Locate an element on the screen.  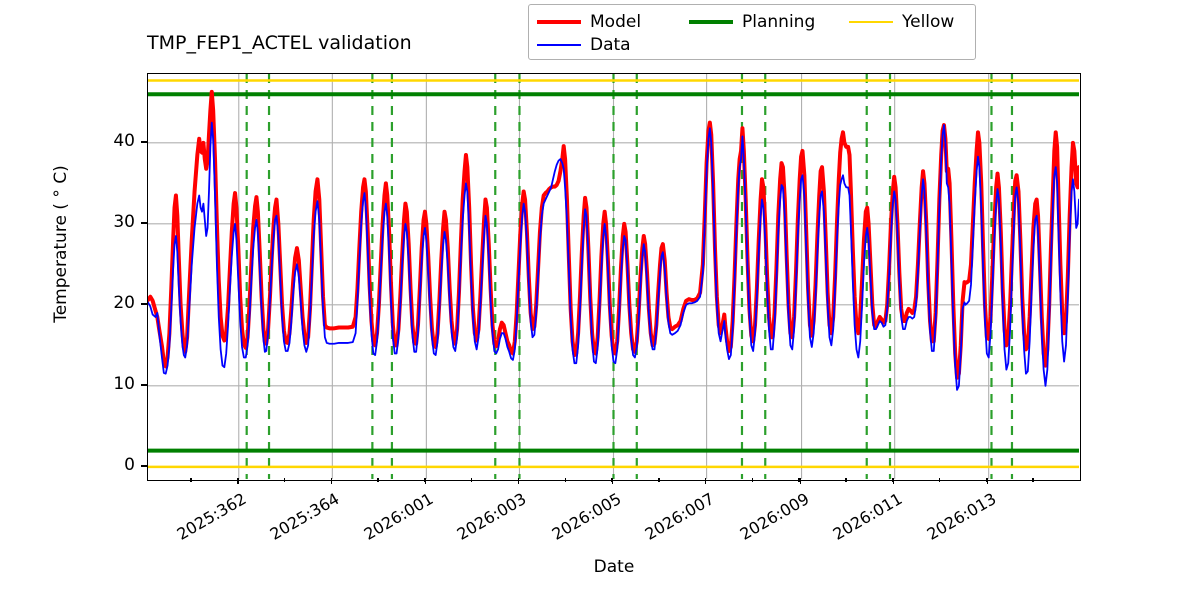
x-tick-label-1: 2025:364 is located at coordinates (304, 516).